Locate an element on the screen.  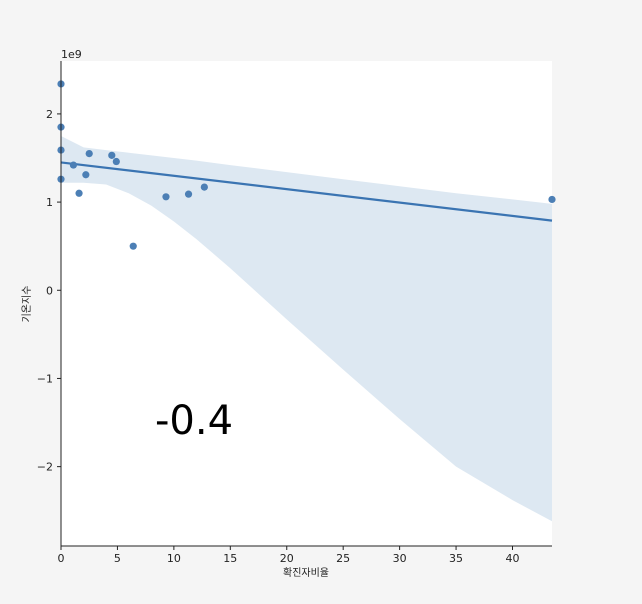
y-ticks: −2 −1 0 1 2 is located at coordinates (49, 291).